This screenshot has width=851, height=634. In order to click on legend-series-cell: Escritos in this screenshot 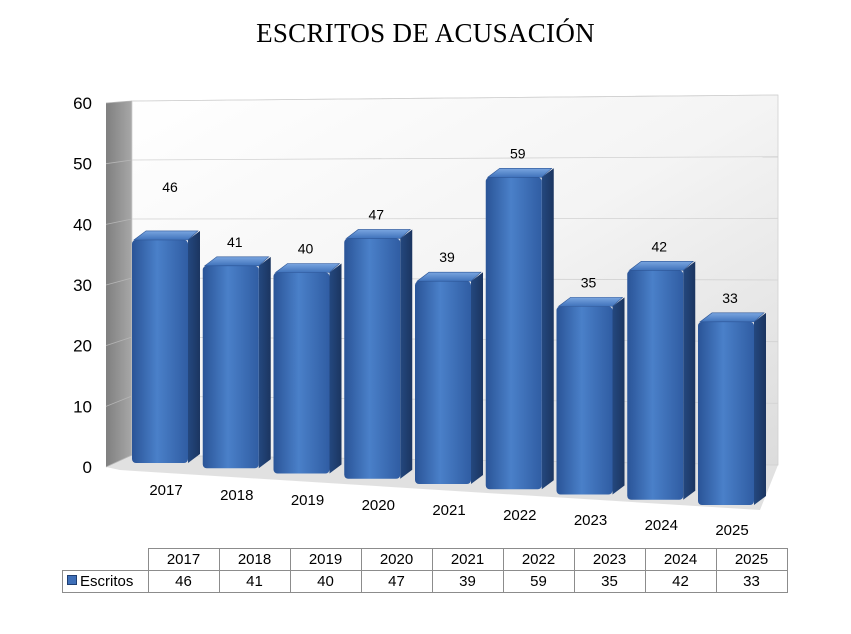, I will do `click(105, 581)`.